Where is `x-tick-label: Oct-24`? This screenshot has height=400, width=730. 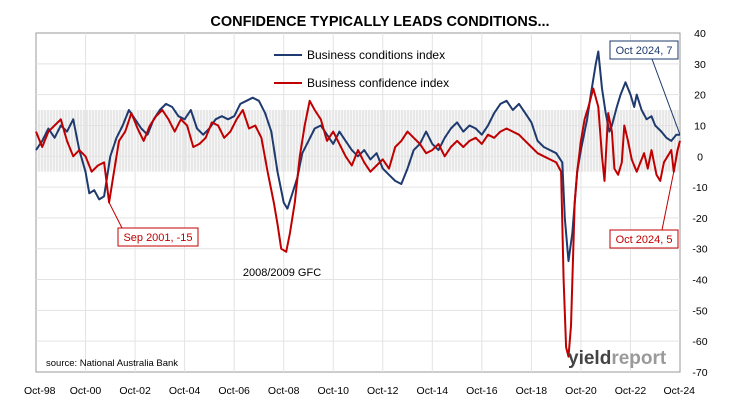 x-tick-label: Oct-24 is located at coordinates (679, 391).